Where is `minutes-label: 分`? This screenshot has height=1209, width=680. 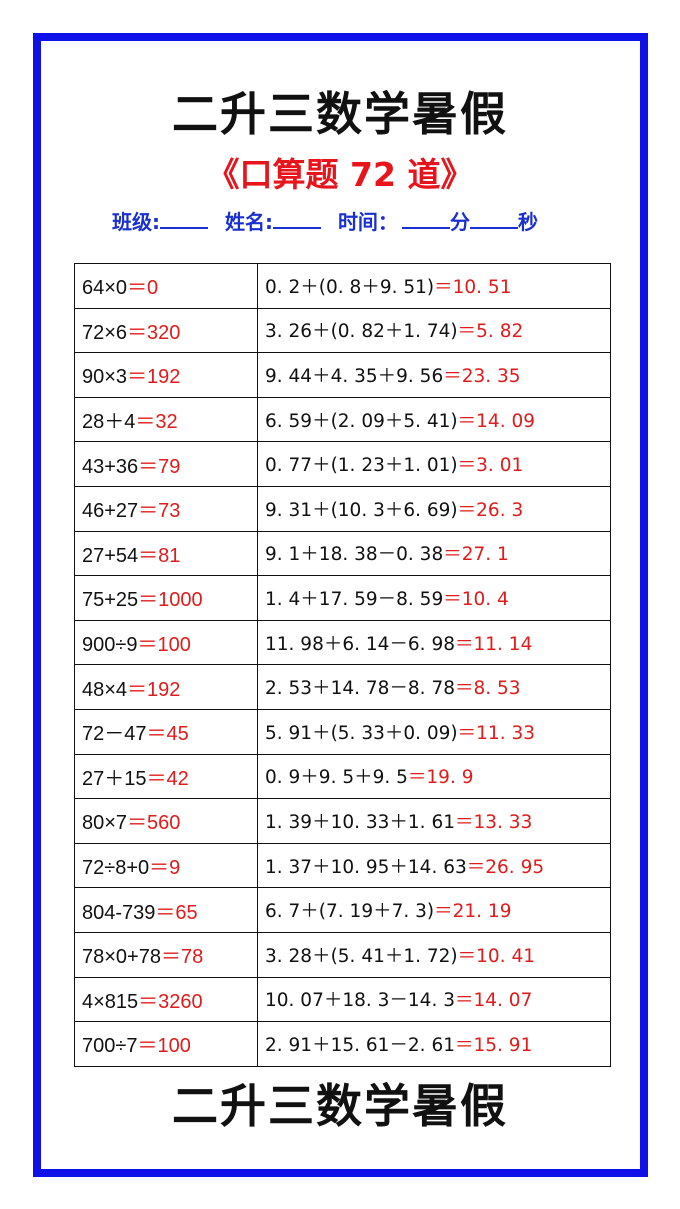
minutes-label: 分 is located at coordinates (459, 222).